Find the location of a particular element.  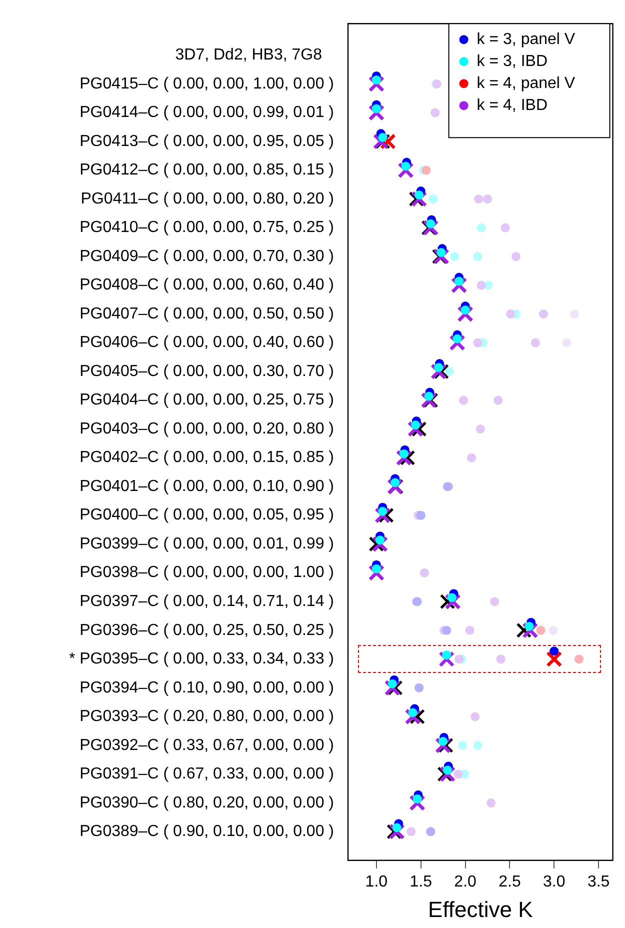

y-tick-label: PG0399–C ( 0.00, 0.00, 0.01, 0.99 ) is located at coordinates (207, 543).